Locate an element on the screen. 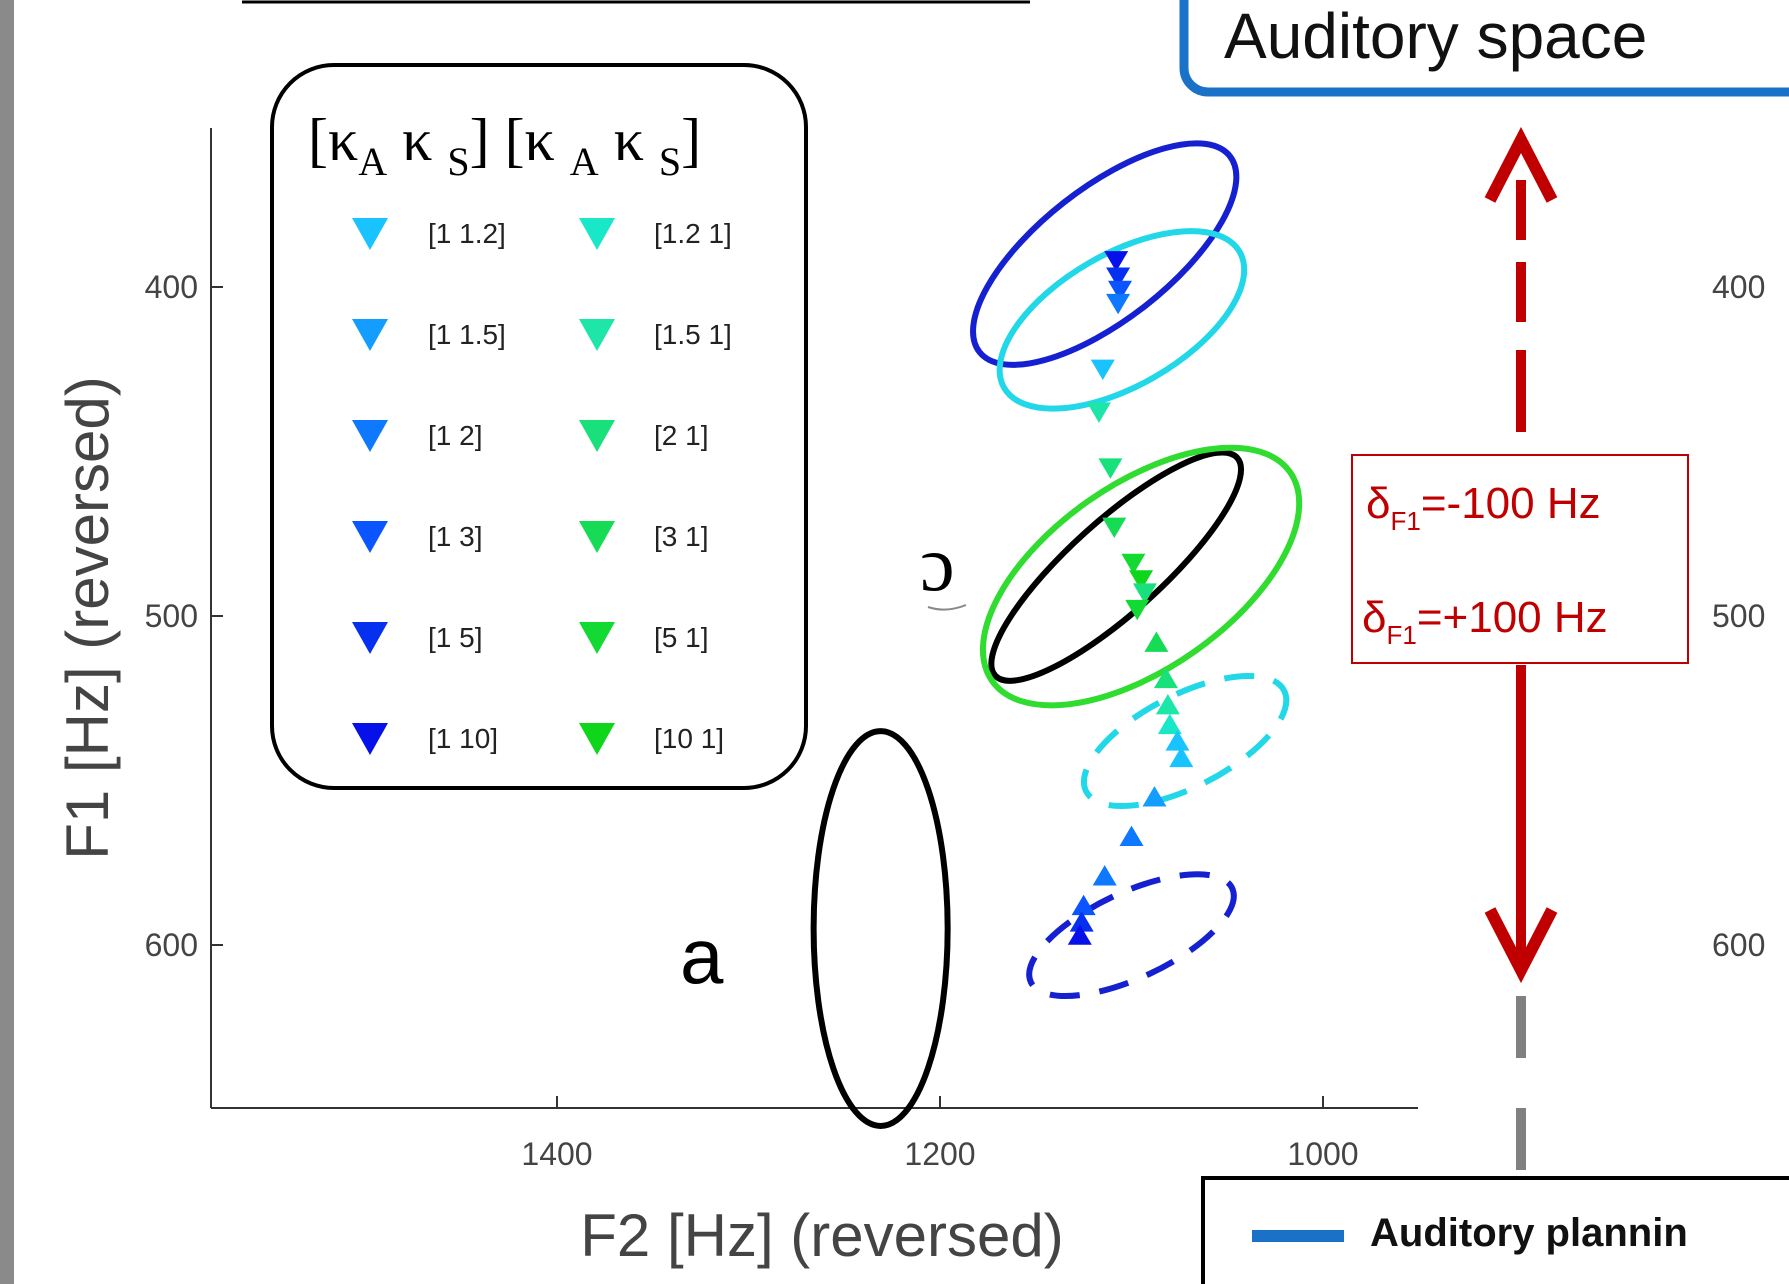 The height and width of the screenshot is (1284, 1789). y-tick-label: 600 is located at coordinates (171, 945).